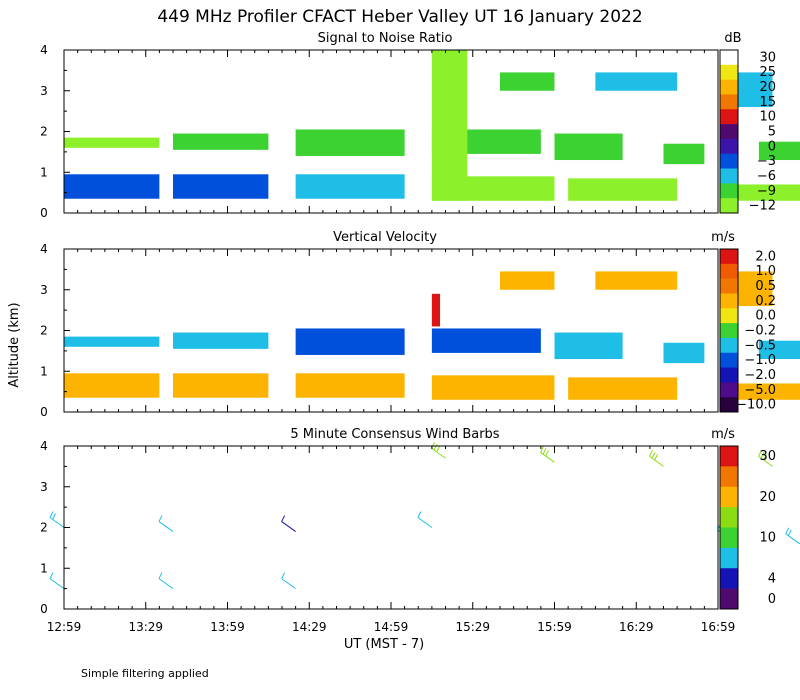 This screenshot has height=700, width=800. I want to click on wind-colorbar: 30 20 10 4 0, so click(747, 527).